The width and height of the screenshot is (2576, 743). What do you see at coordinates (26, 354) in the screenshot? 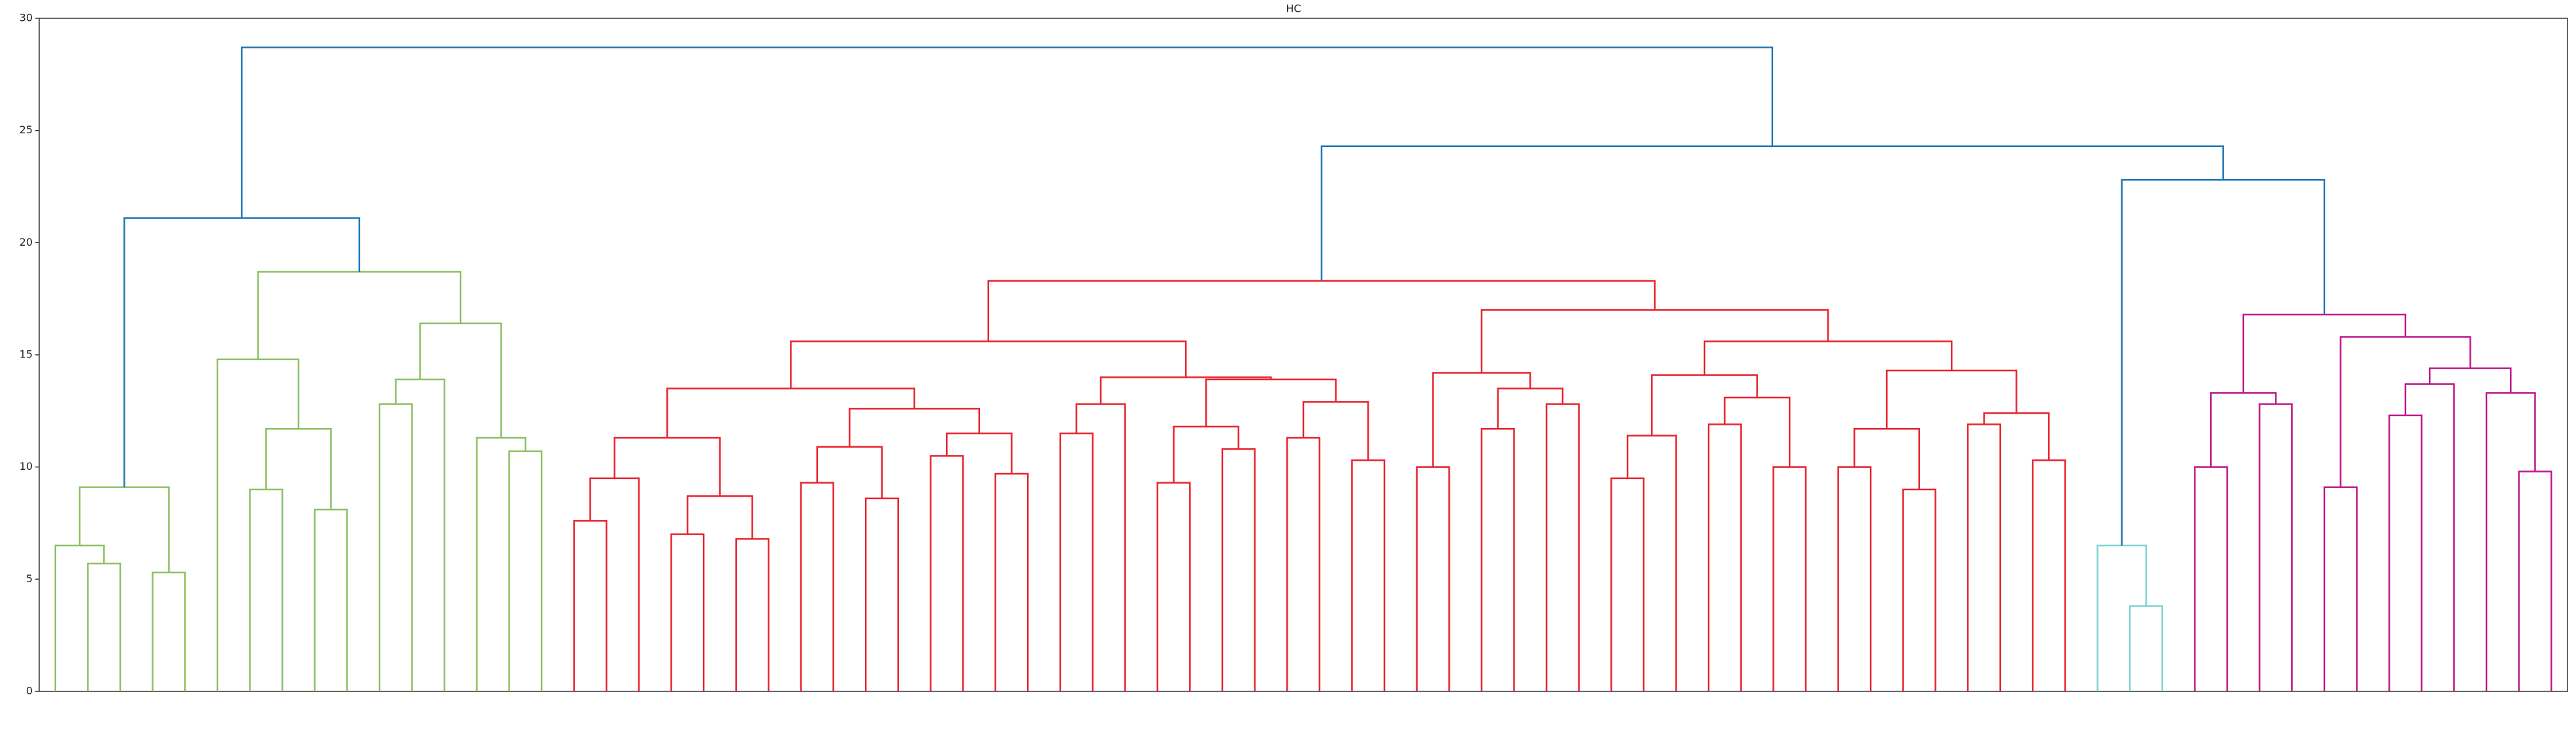
I see `y-tick-label: 15` at bounding box center [26, 354].